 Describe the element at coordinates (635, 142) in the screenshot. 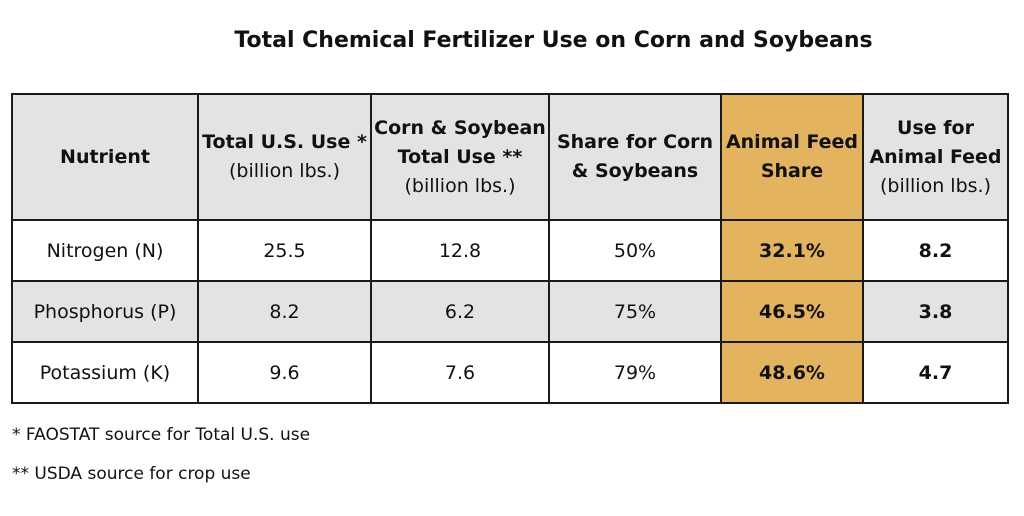

I see `header-share-label-1: Share for Corn` at that location.